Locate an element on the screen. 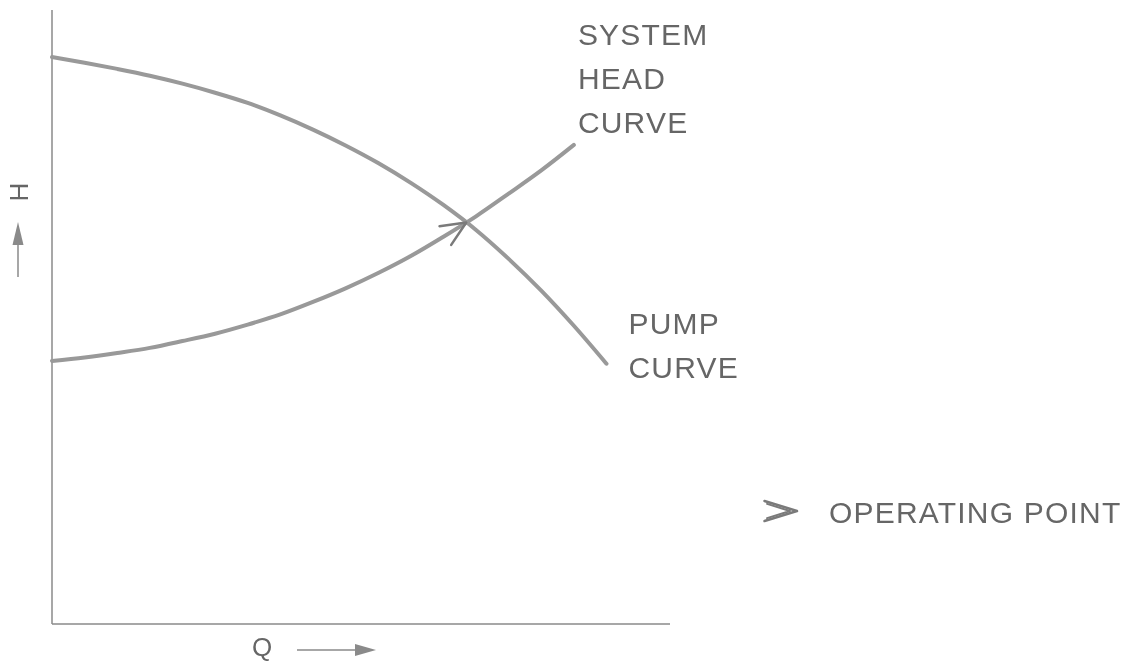  x-axis-title: Q is located at coordinates (262, 647).